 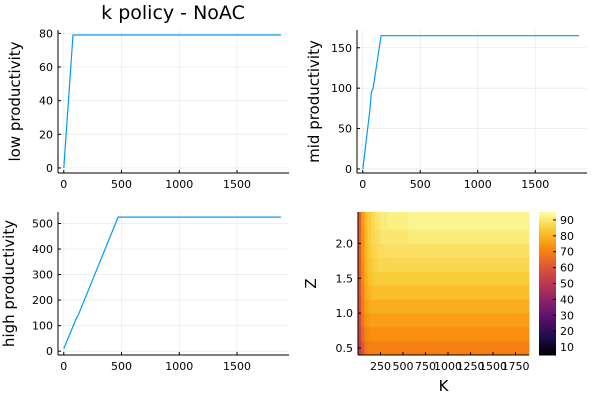 What do you see at coordinates (9, 283) in the screenshot?
I see `y-axis-title: high productivity` at bounding box center [9, 283].